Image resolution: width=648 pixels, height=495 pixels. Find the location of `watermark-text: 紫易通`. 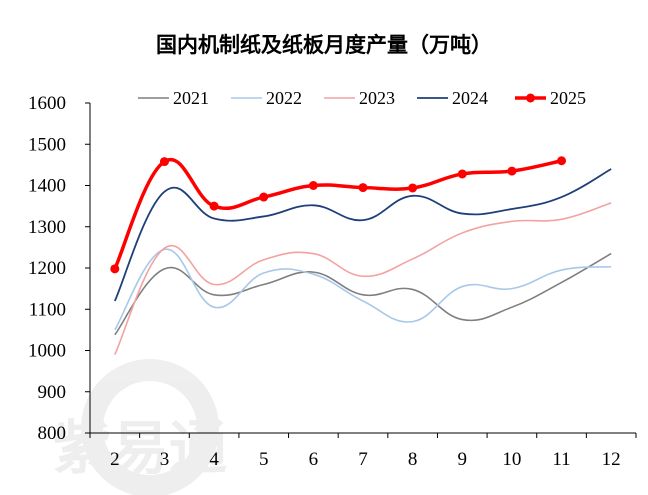

watermark-text: 紫易通 is located at coordinates (140, 448).